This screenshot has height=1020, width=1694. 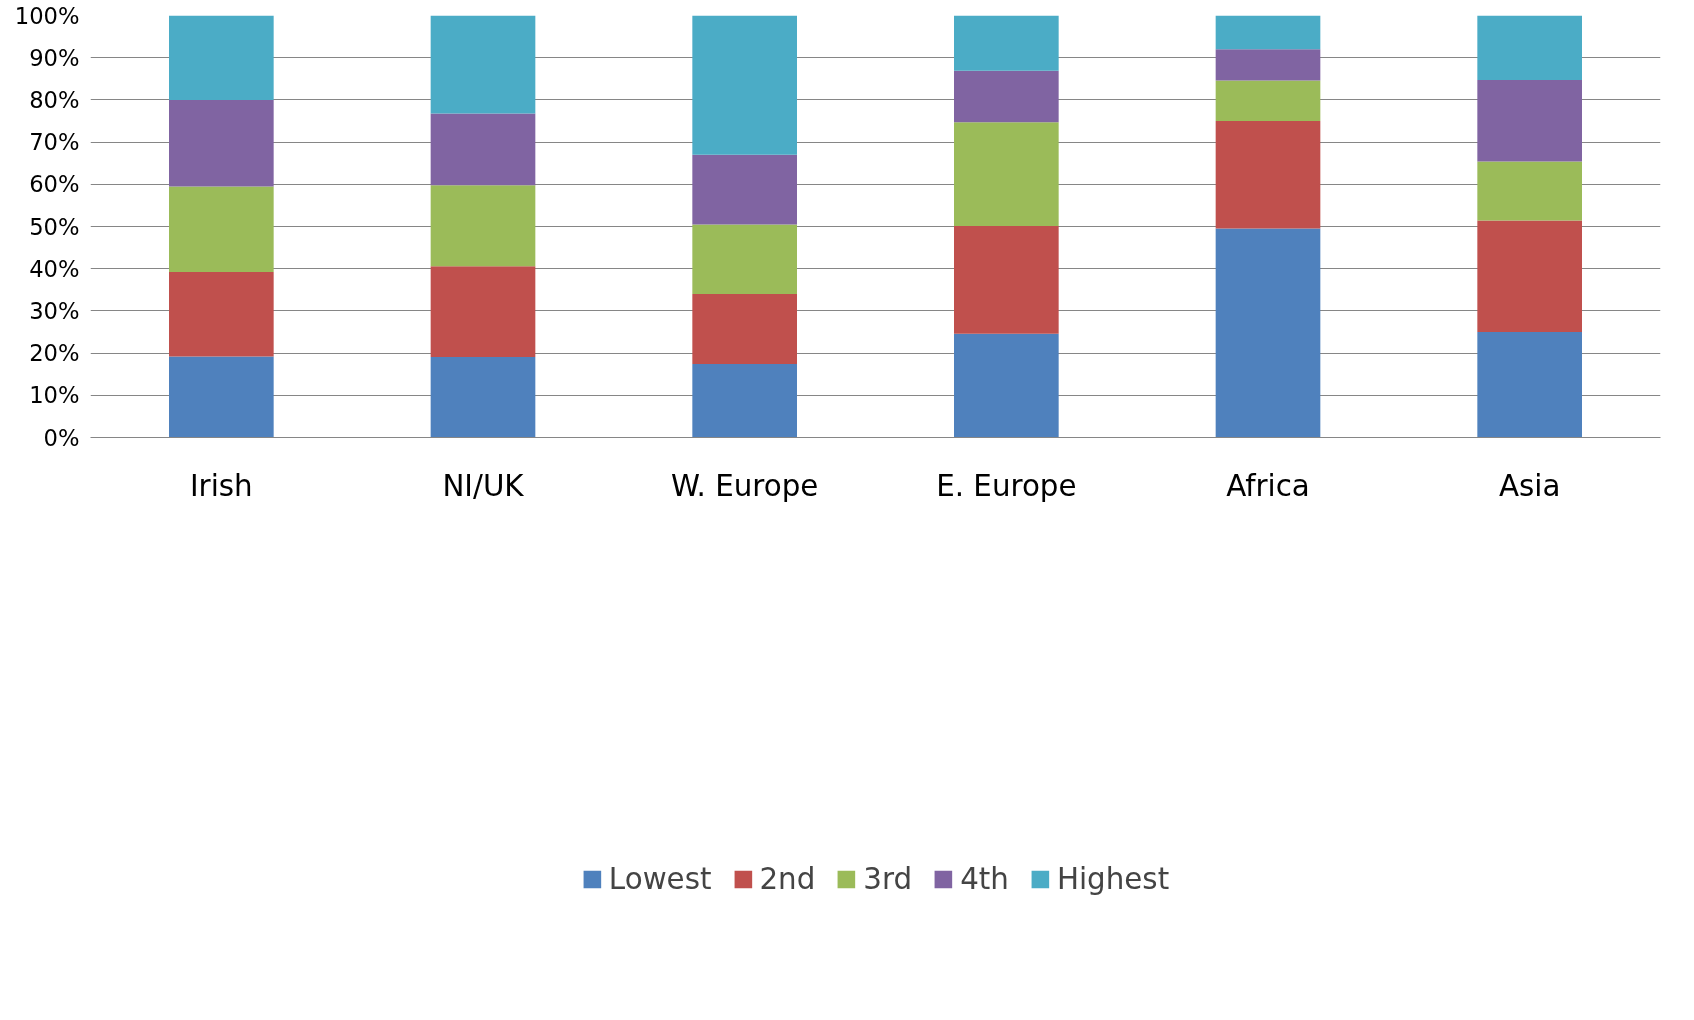 I want to click on x-tick-label: NI/UK, so click(x=483, y=485).